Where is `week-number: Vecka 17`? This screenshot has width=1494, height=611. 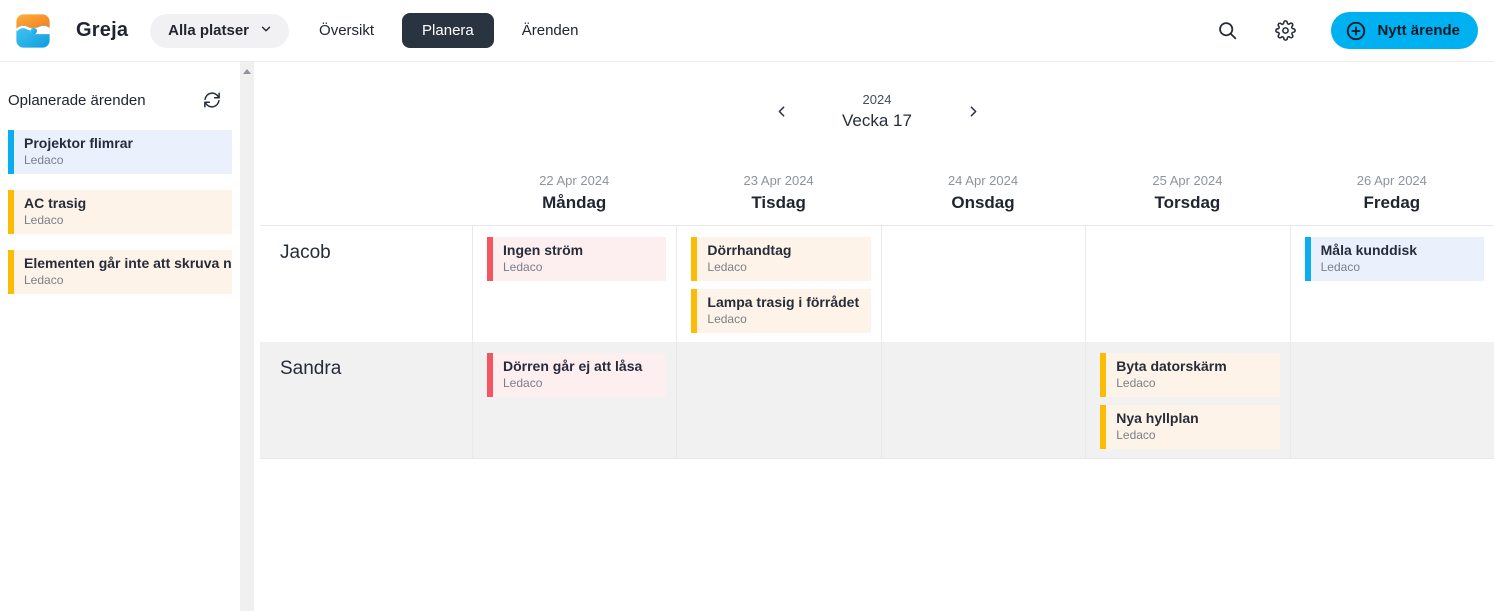 week-number: Vecka 17 is located at coordinates (877, 120).